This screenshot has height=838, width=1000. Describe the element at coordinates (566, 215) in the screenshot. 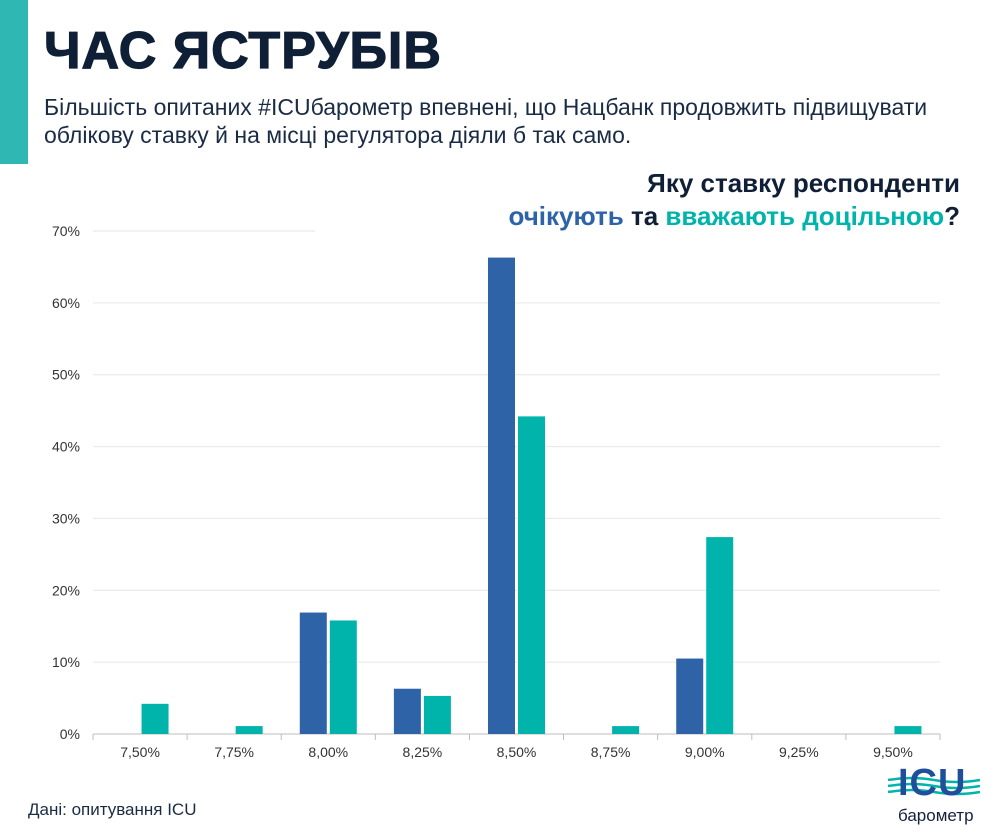

I see `legend-expected: очікують` at that location.